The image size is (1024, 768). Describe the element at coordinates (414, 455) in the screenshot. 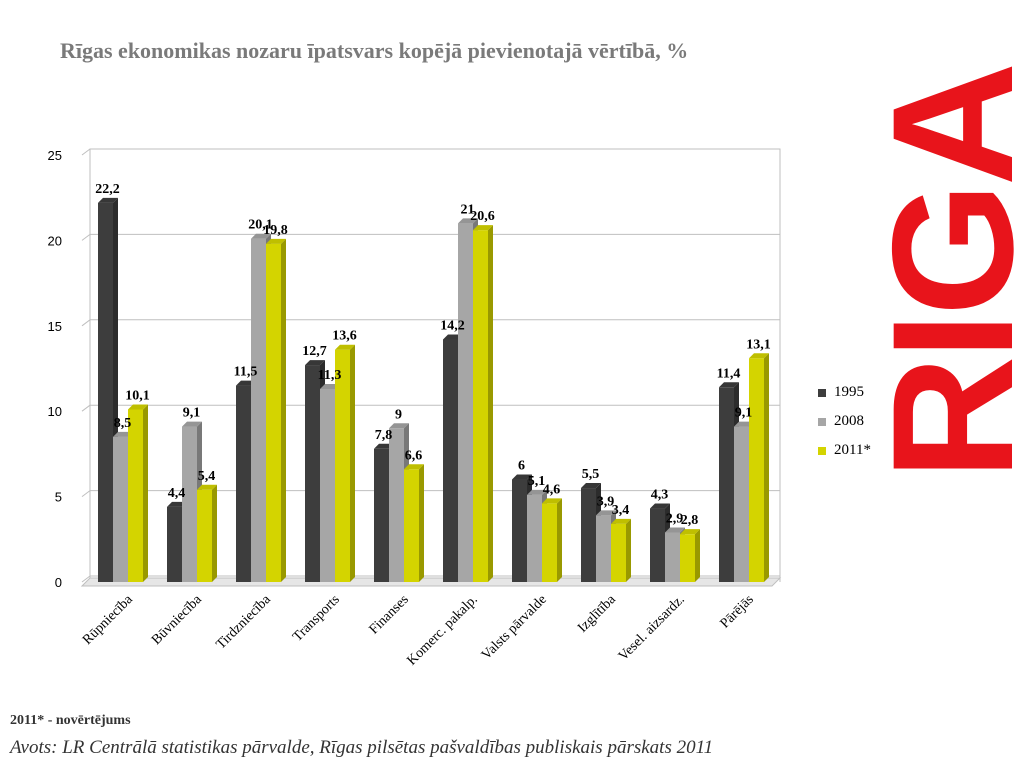

I see `data-label: 6,6` at that location.